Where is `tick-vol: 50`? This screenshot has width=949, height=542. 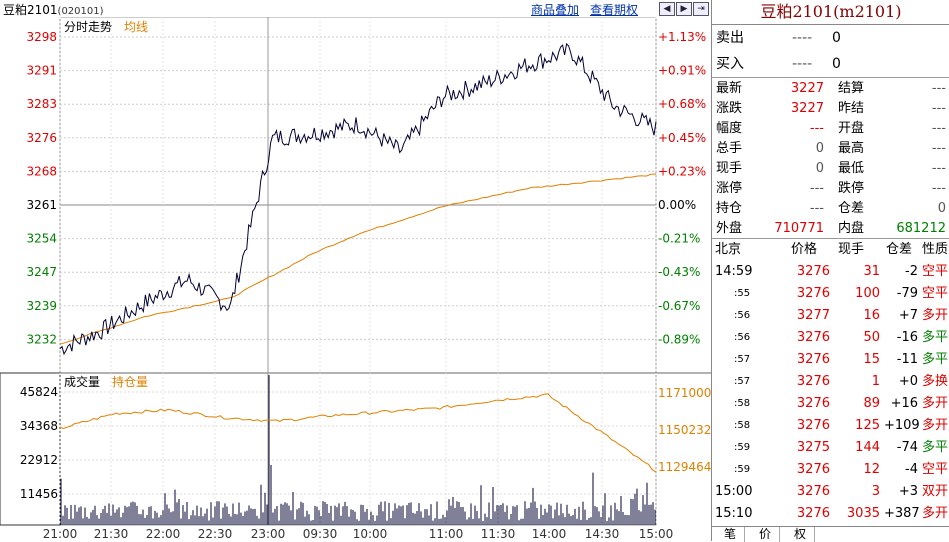
tick-vol: 50 is located at coordinates (871, 337).